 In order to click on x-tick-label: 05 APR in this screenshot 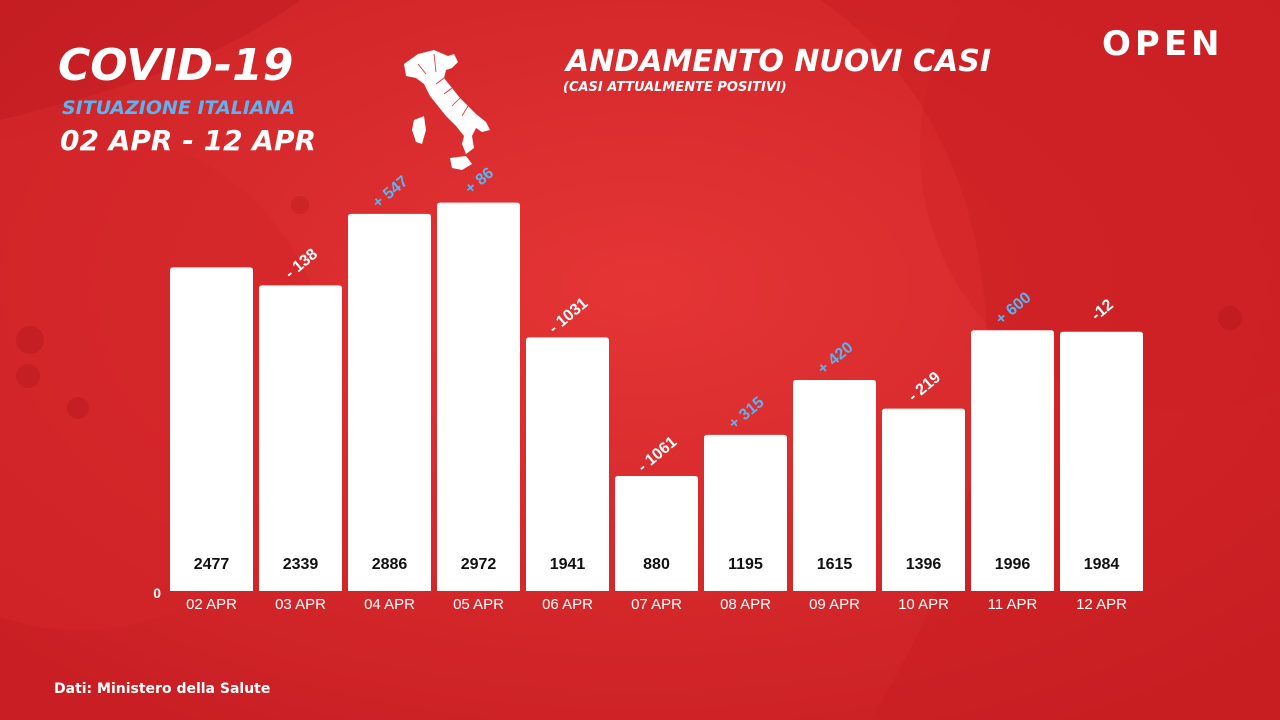, I will do `click(478, 604)`.